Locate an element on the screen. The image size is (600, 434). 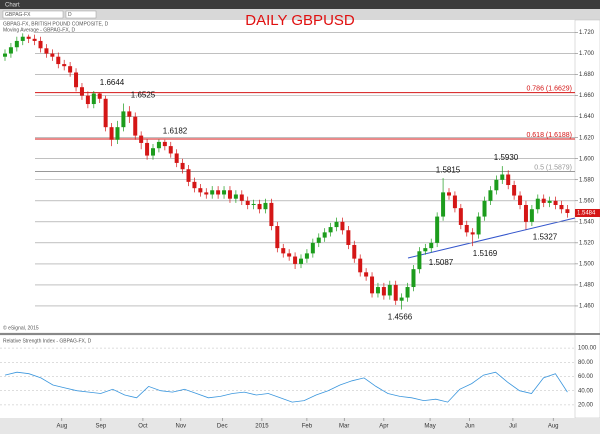
x-tick-label: Oct is located at coordinates (143, 427).